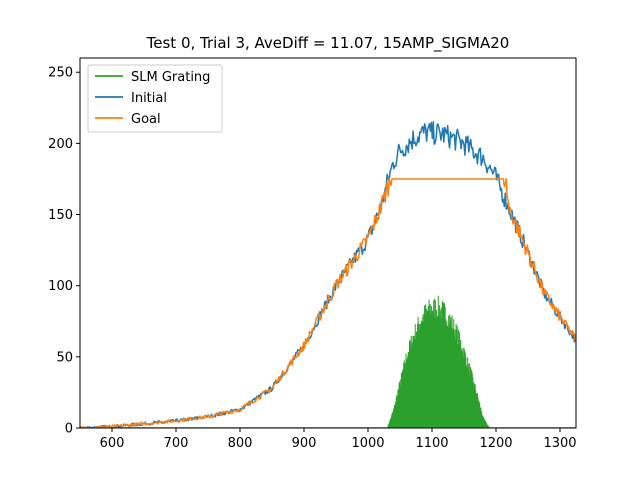 Image resolution: width=640 pixels, height=480 pixels. Describe the element at coordinates (149, 98) in the screenshot. I see `legend-label: Initial` at that location.